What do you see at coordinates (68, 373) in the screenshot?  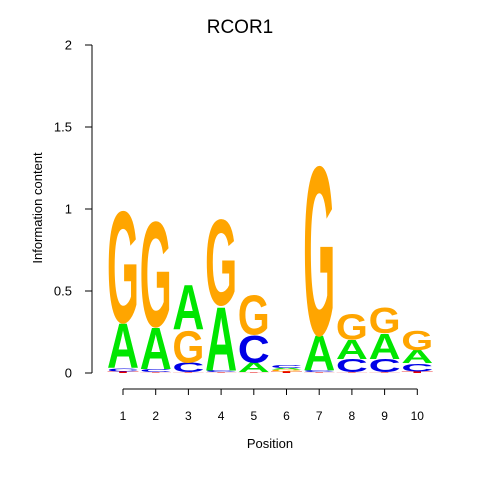 I see `y-tick-label: 0` at bounding box center [68, 373].